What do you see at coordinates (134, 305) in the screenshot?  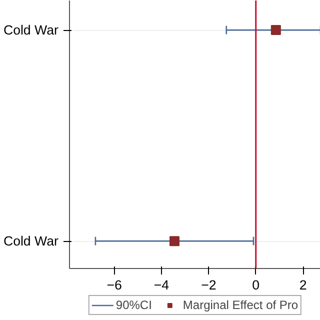 I see `text: 90%CI` at bounding box center [134, 305].